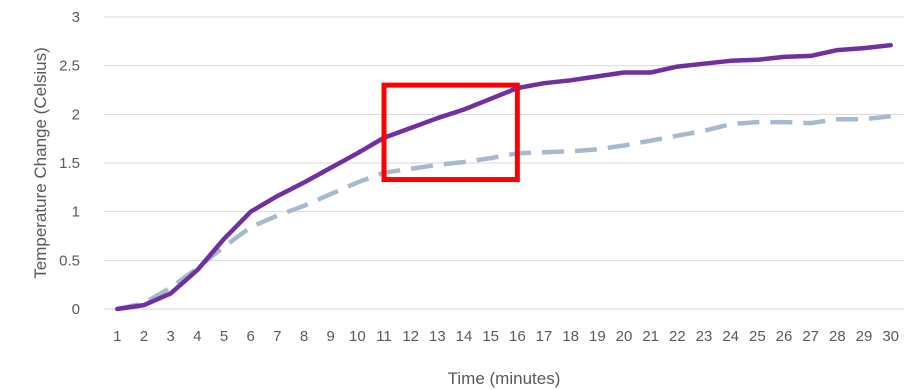  Describe the element at coordinates (117, 336) in the screenshot. I see `x-tick-label: 1` at that location.